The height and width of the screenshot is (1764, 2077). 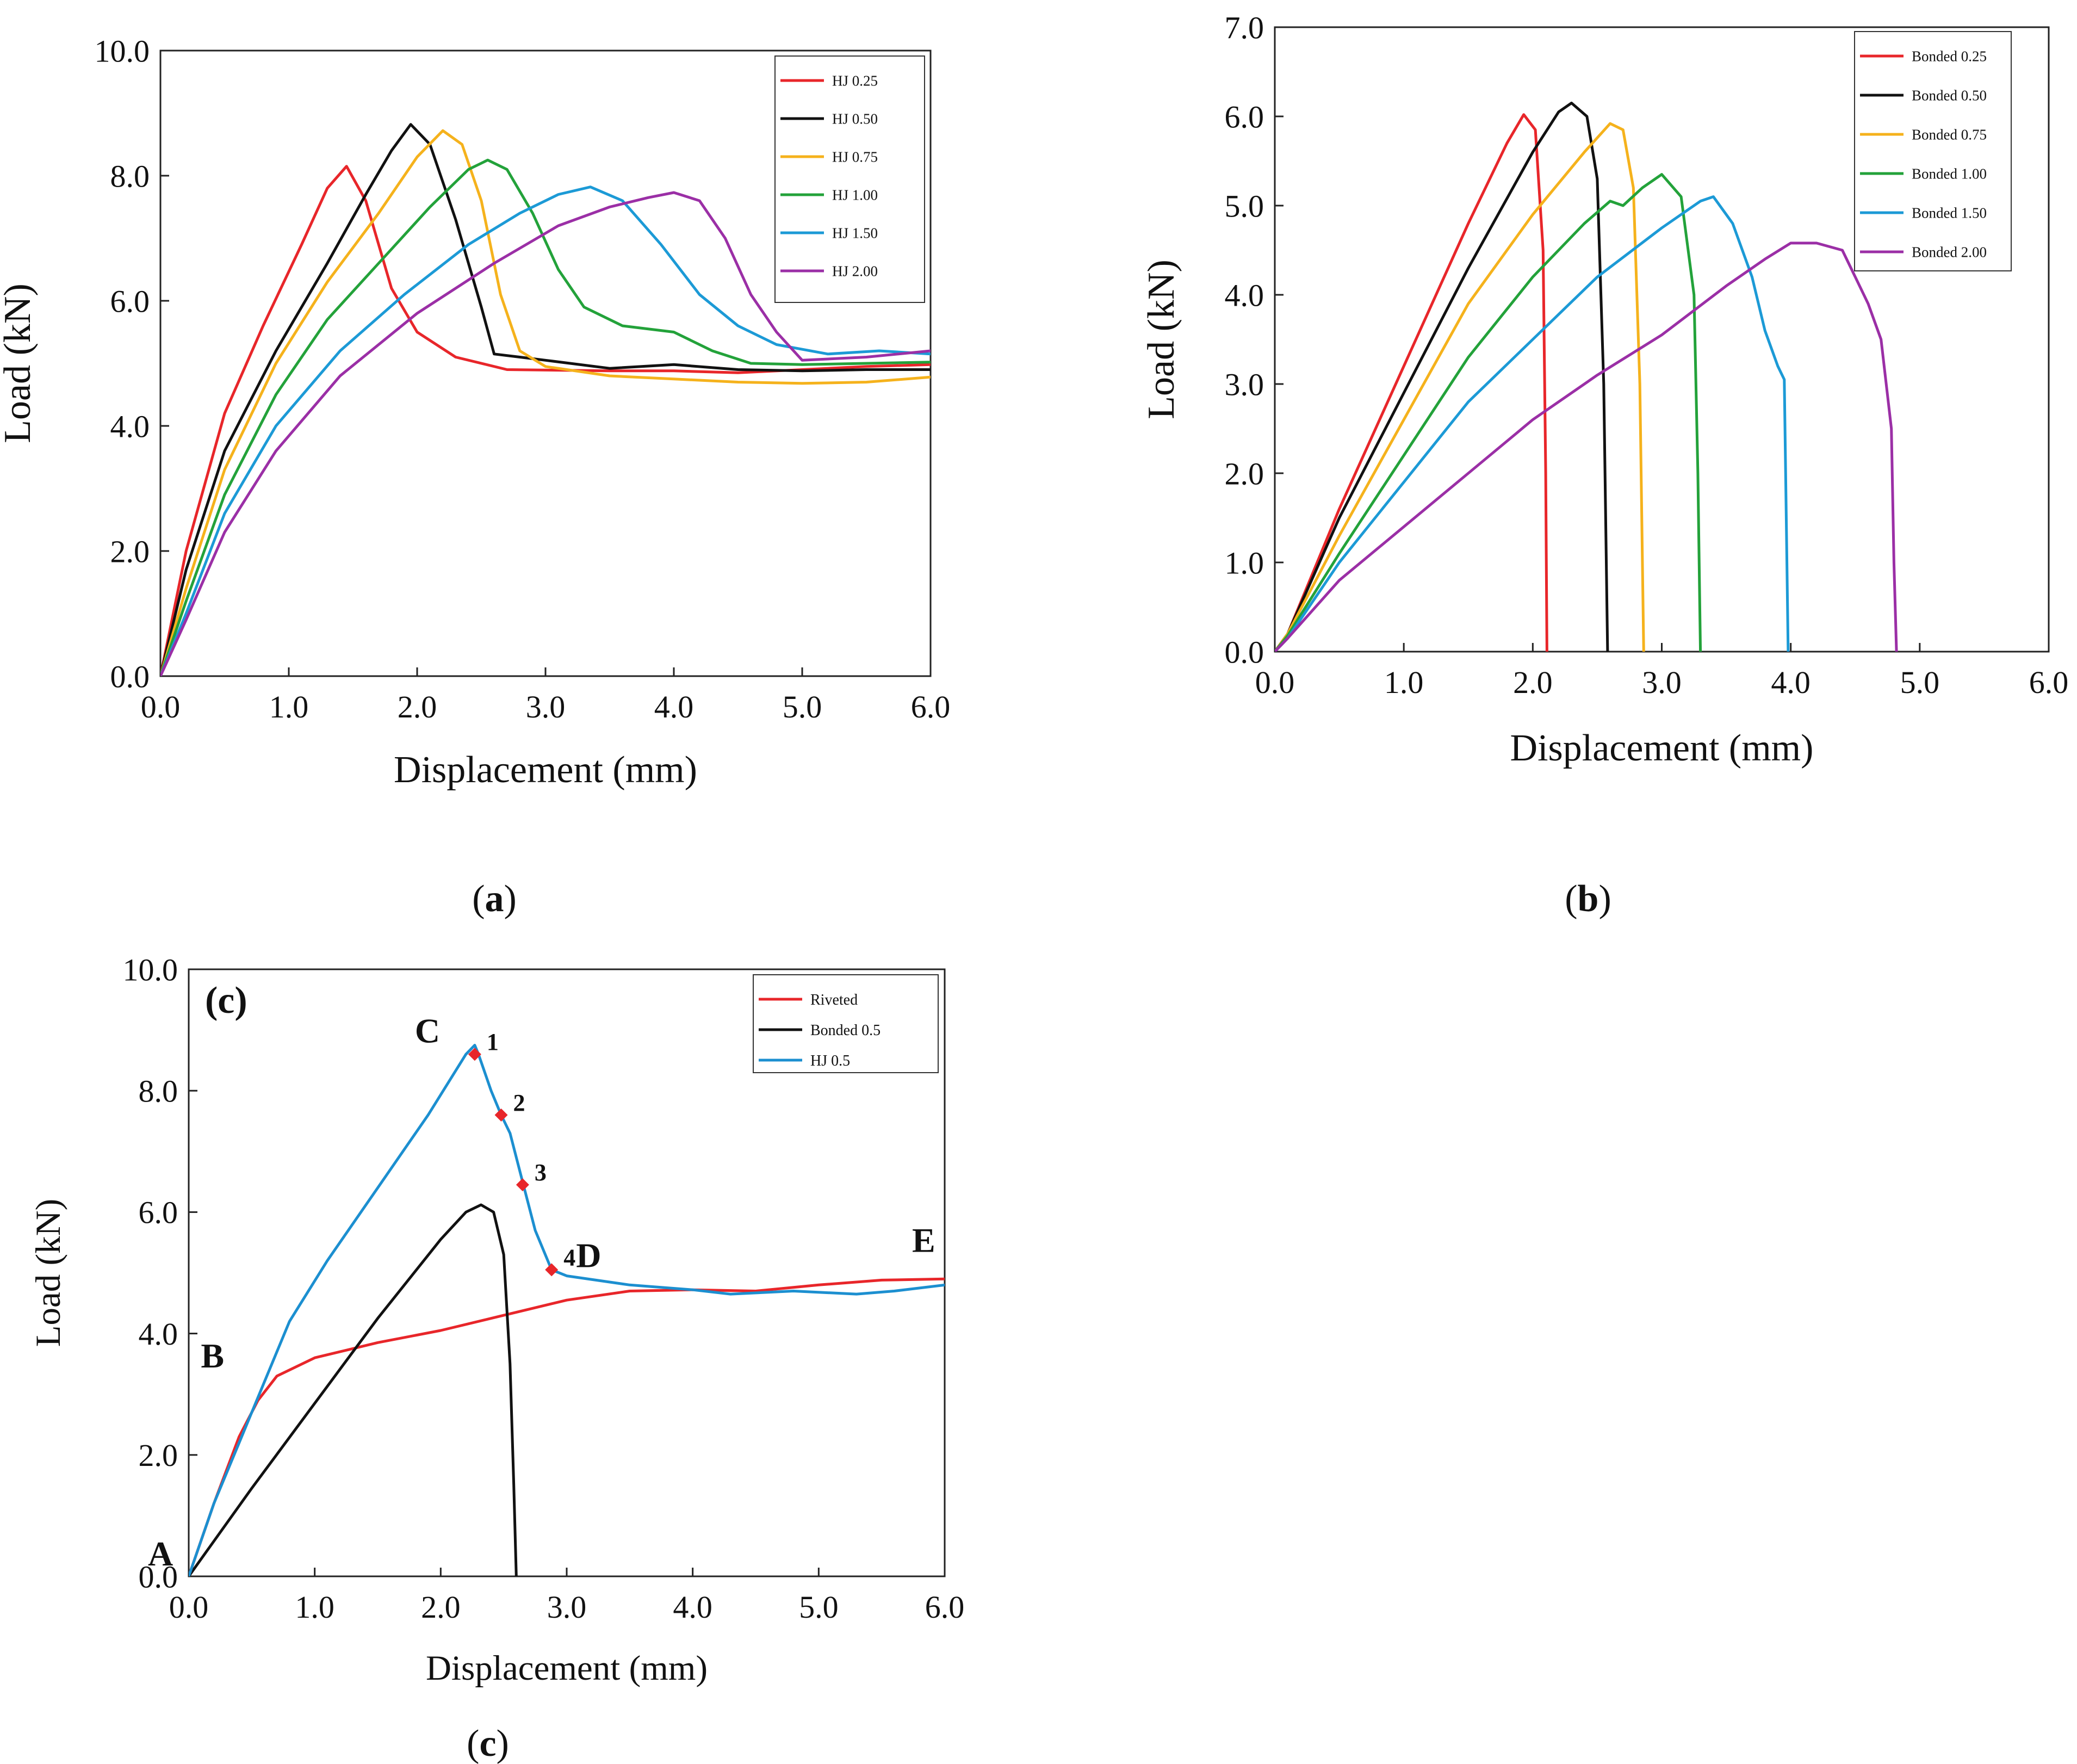 I want to click on caption-letter: c, so click(x=487, y=1744).